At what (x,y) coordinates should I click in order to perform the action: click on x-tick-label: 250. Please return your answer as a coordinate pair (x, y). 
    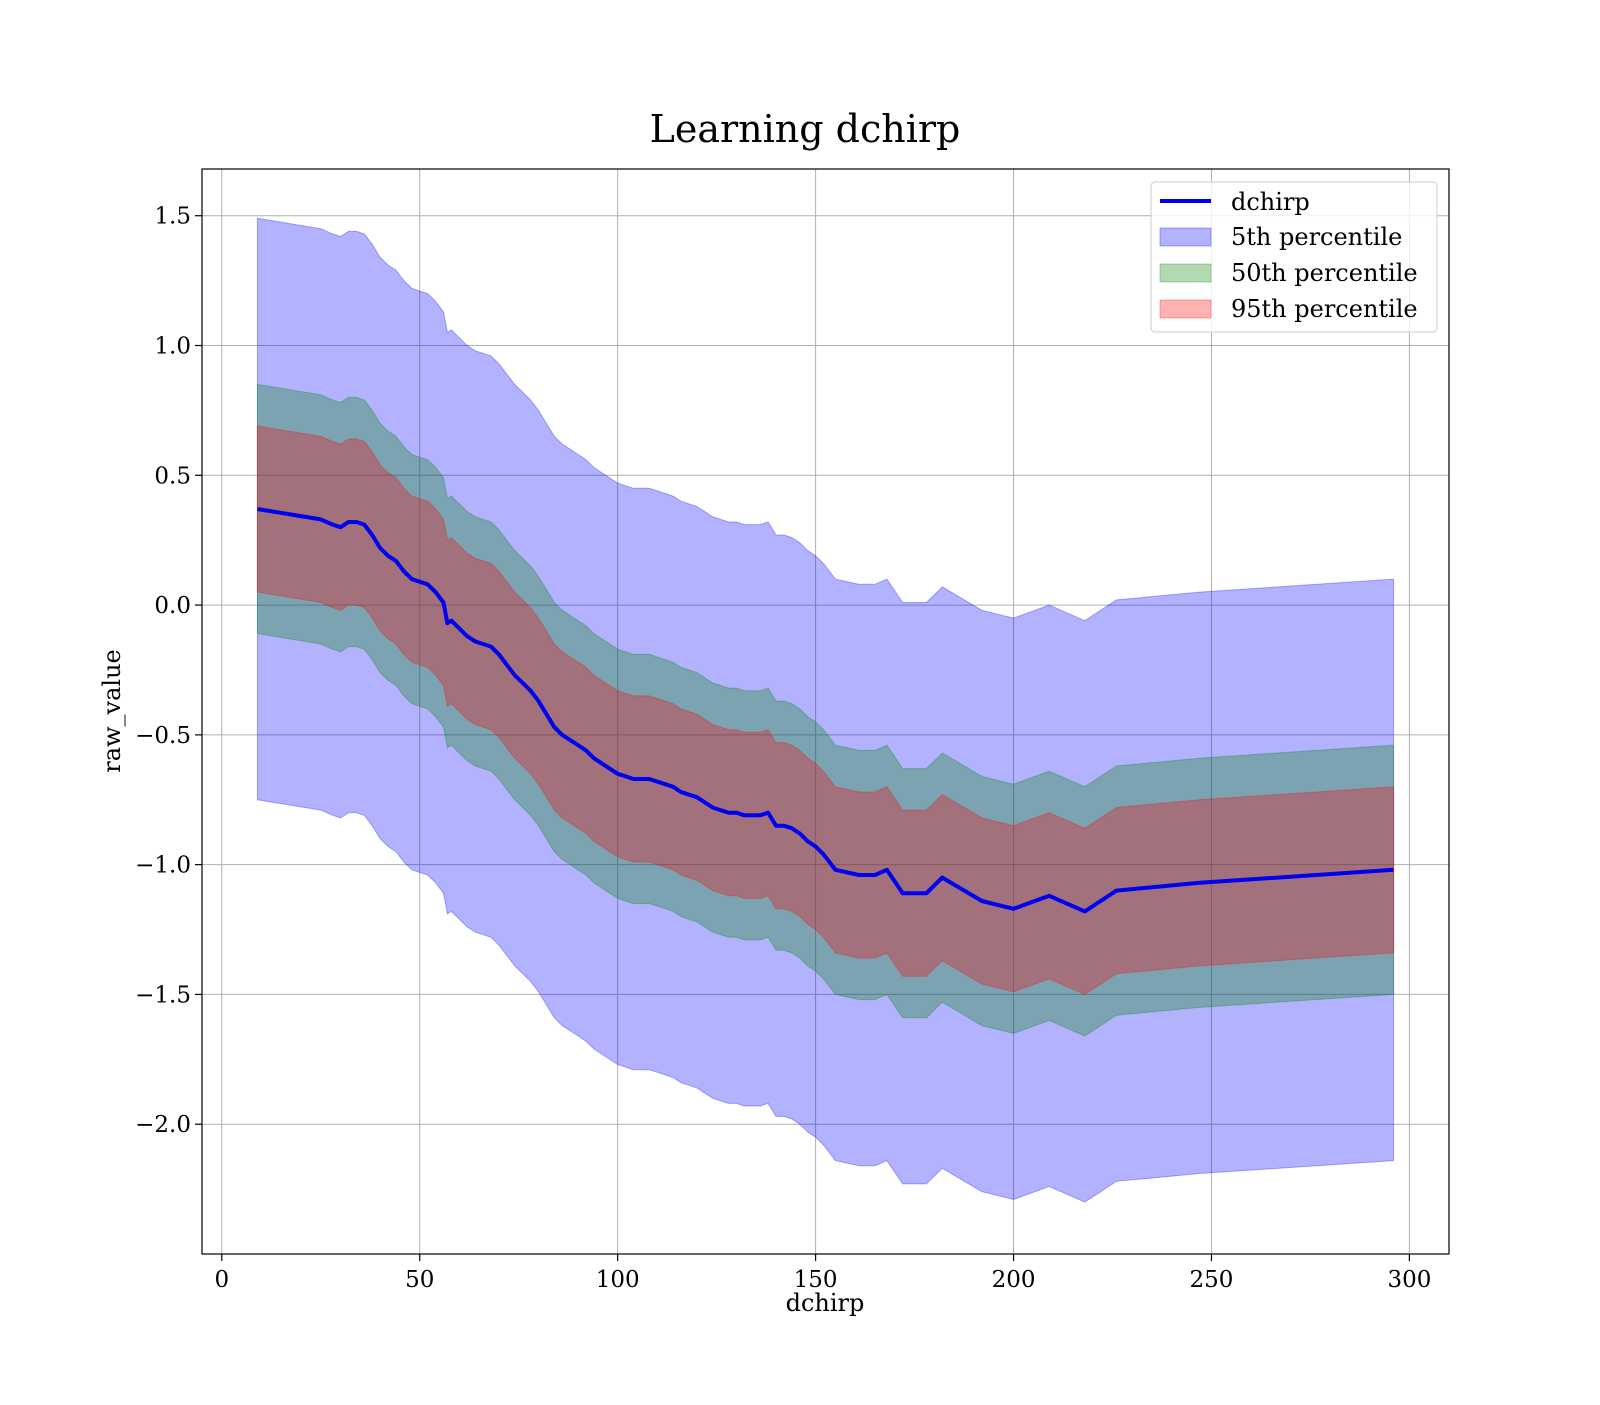
    Looking at the image, I should click on (1212, 1280).